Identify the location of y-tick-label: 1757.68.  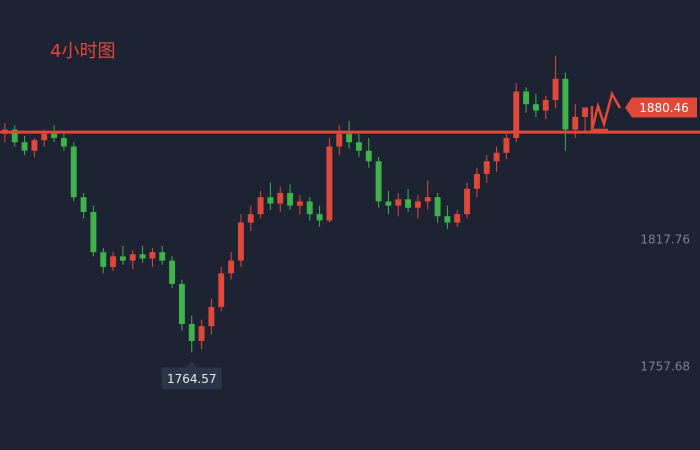
(665, 366).